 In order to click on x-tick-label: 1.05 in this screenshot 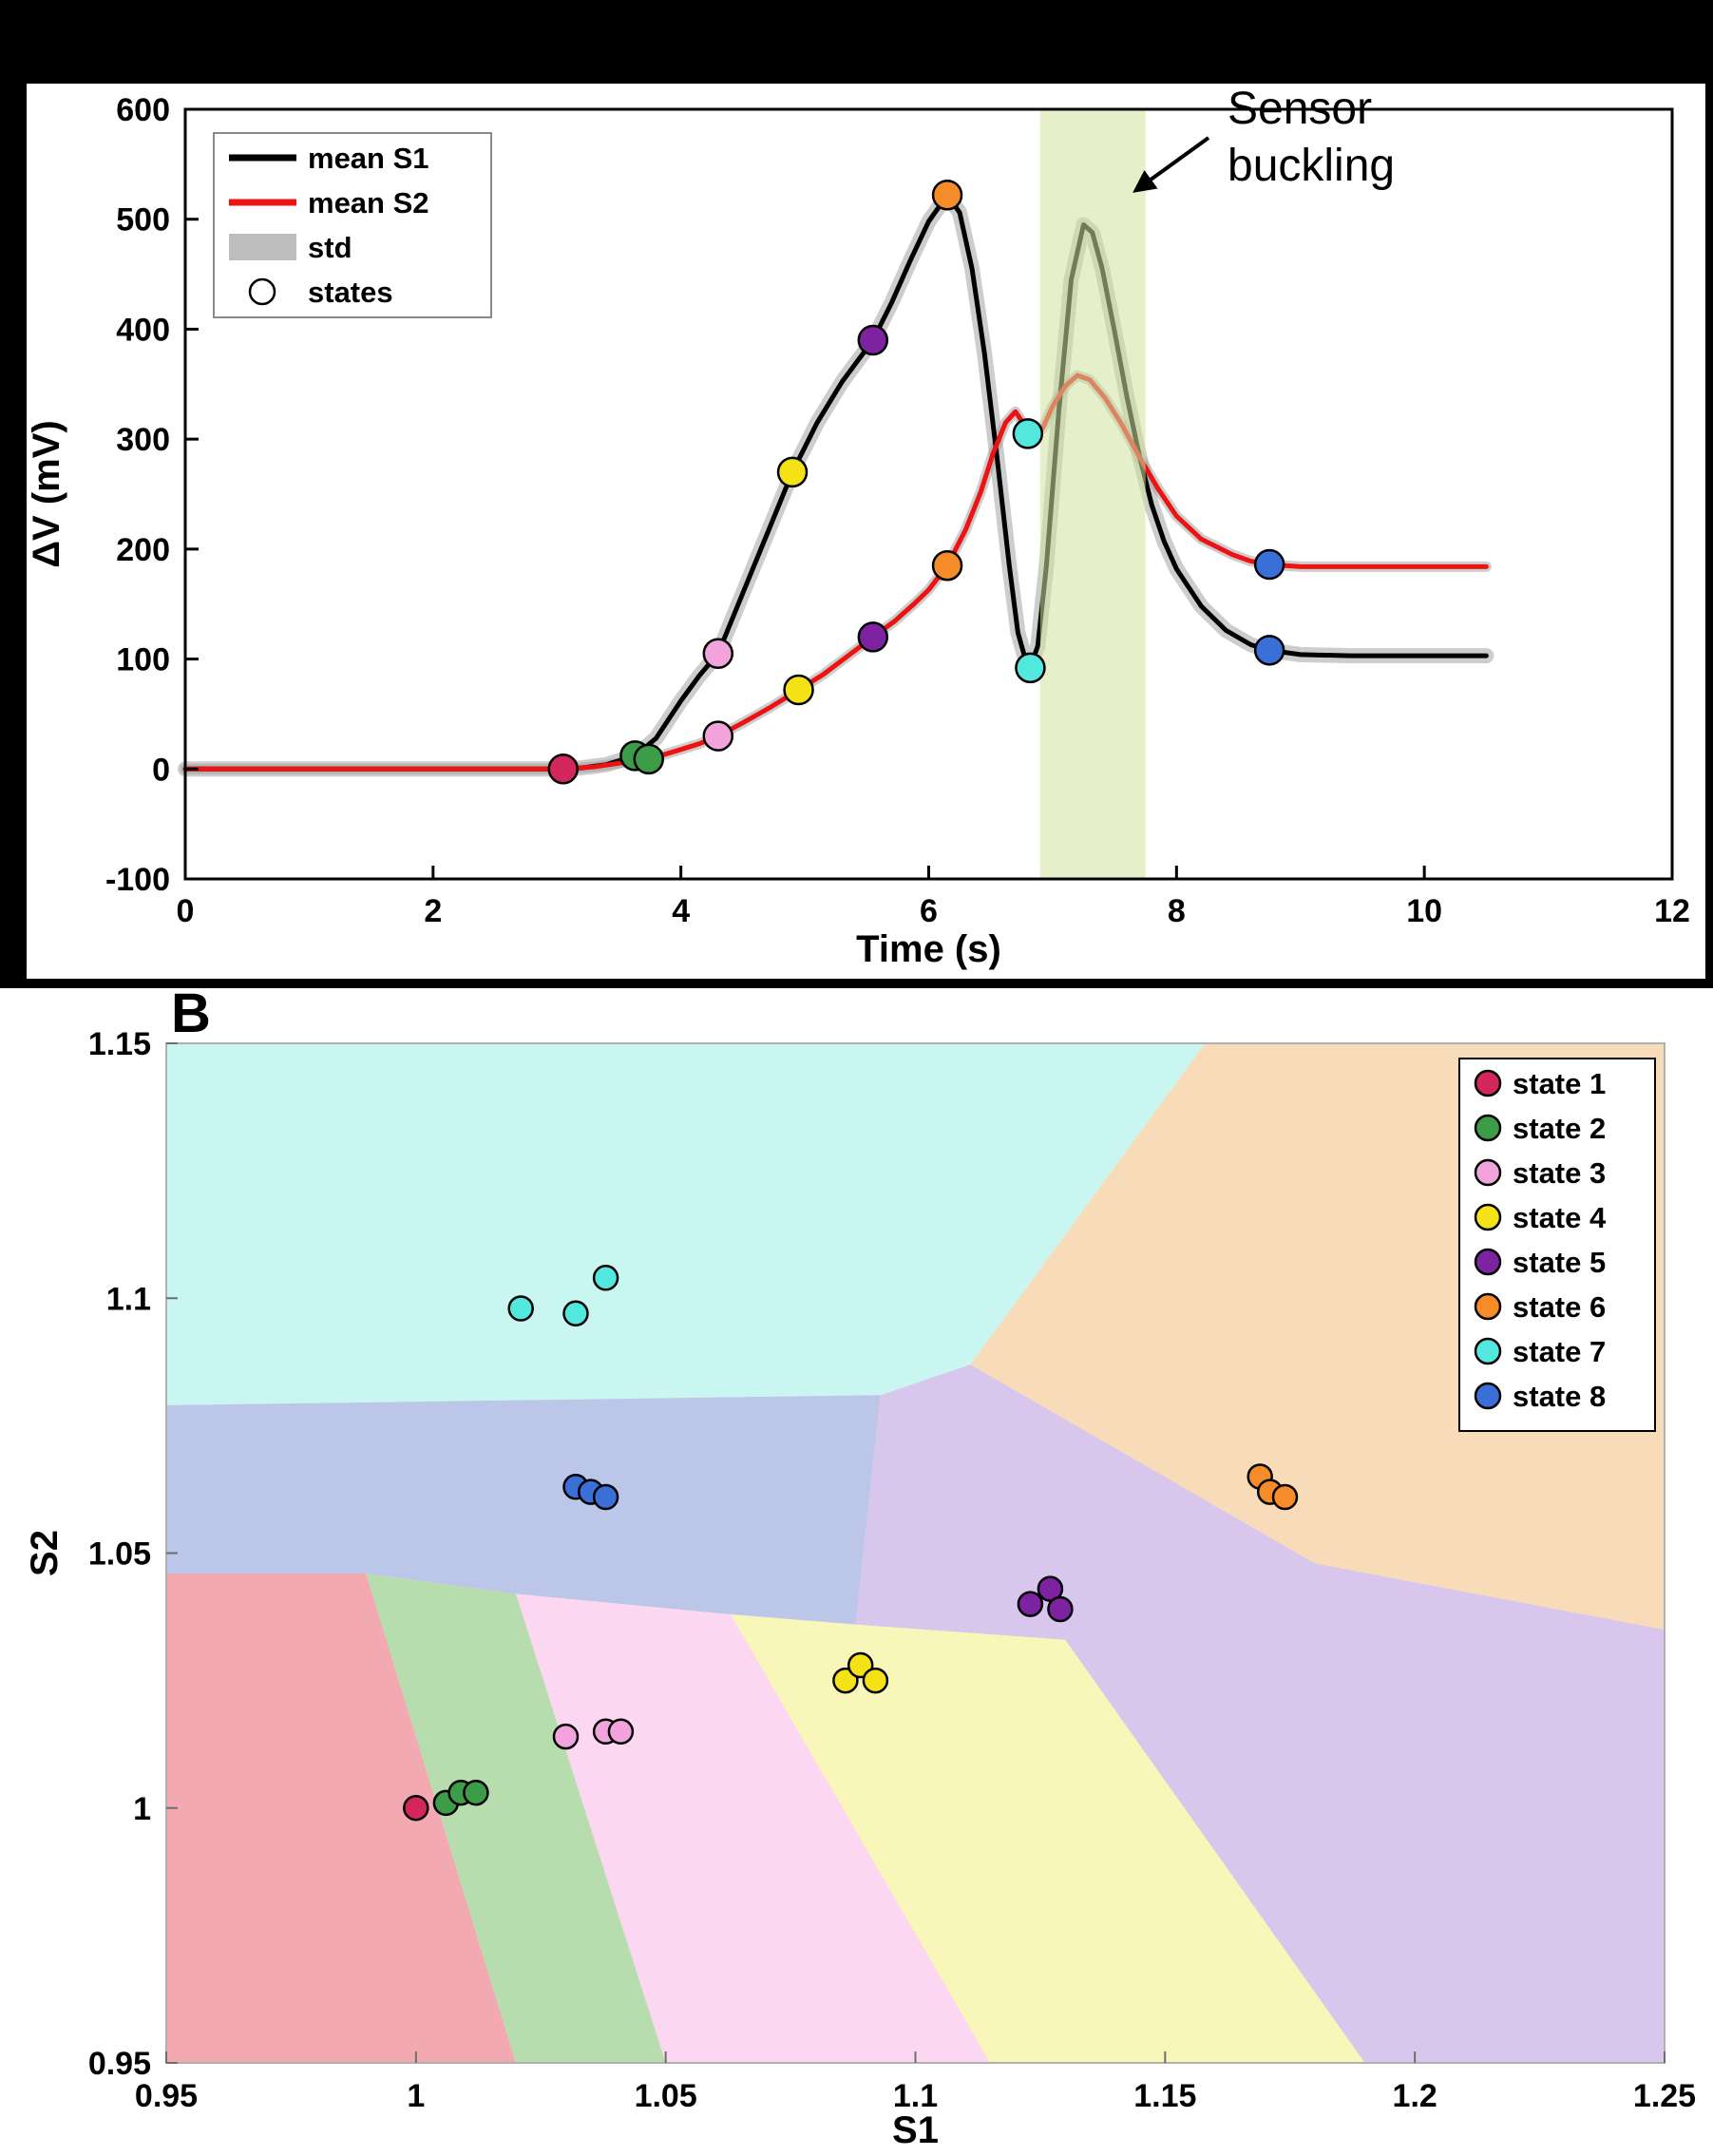, I will do `click(666, 2096)`.